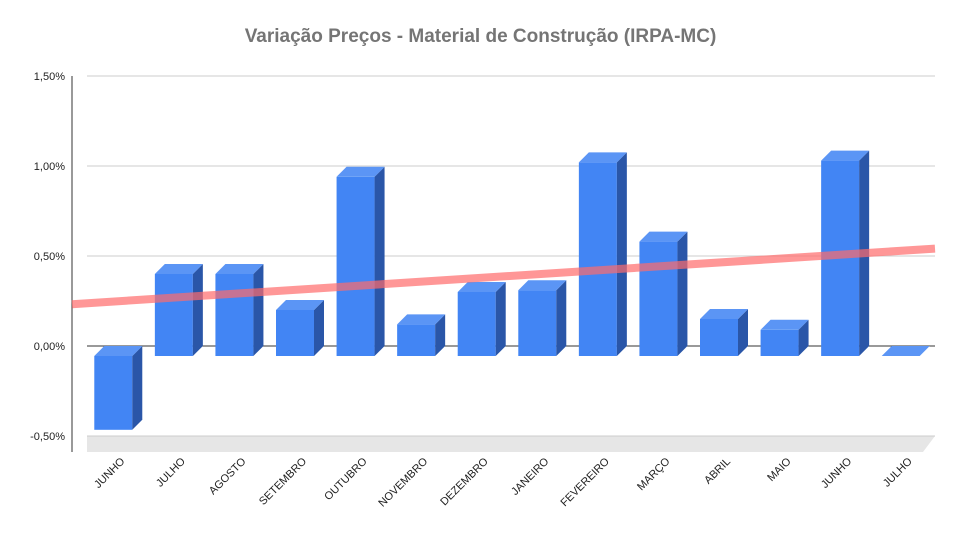  What do you see at coordinates (228, 476) in the screenshot?
I see `x-tick-label: AGOSTO` at bounding box center [228, 476].